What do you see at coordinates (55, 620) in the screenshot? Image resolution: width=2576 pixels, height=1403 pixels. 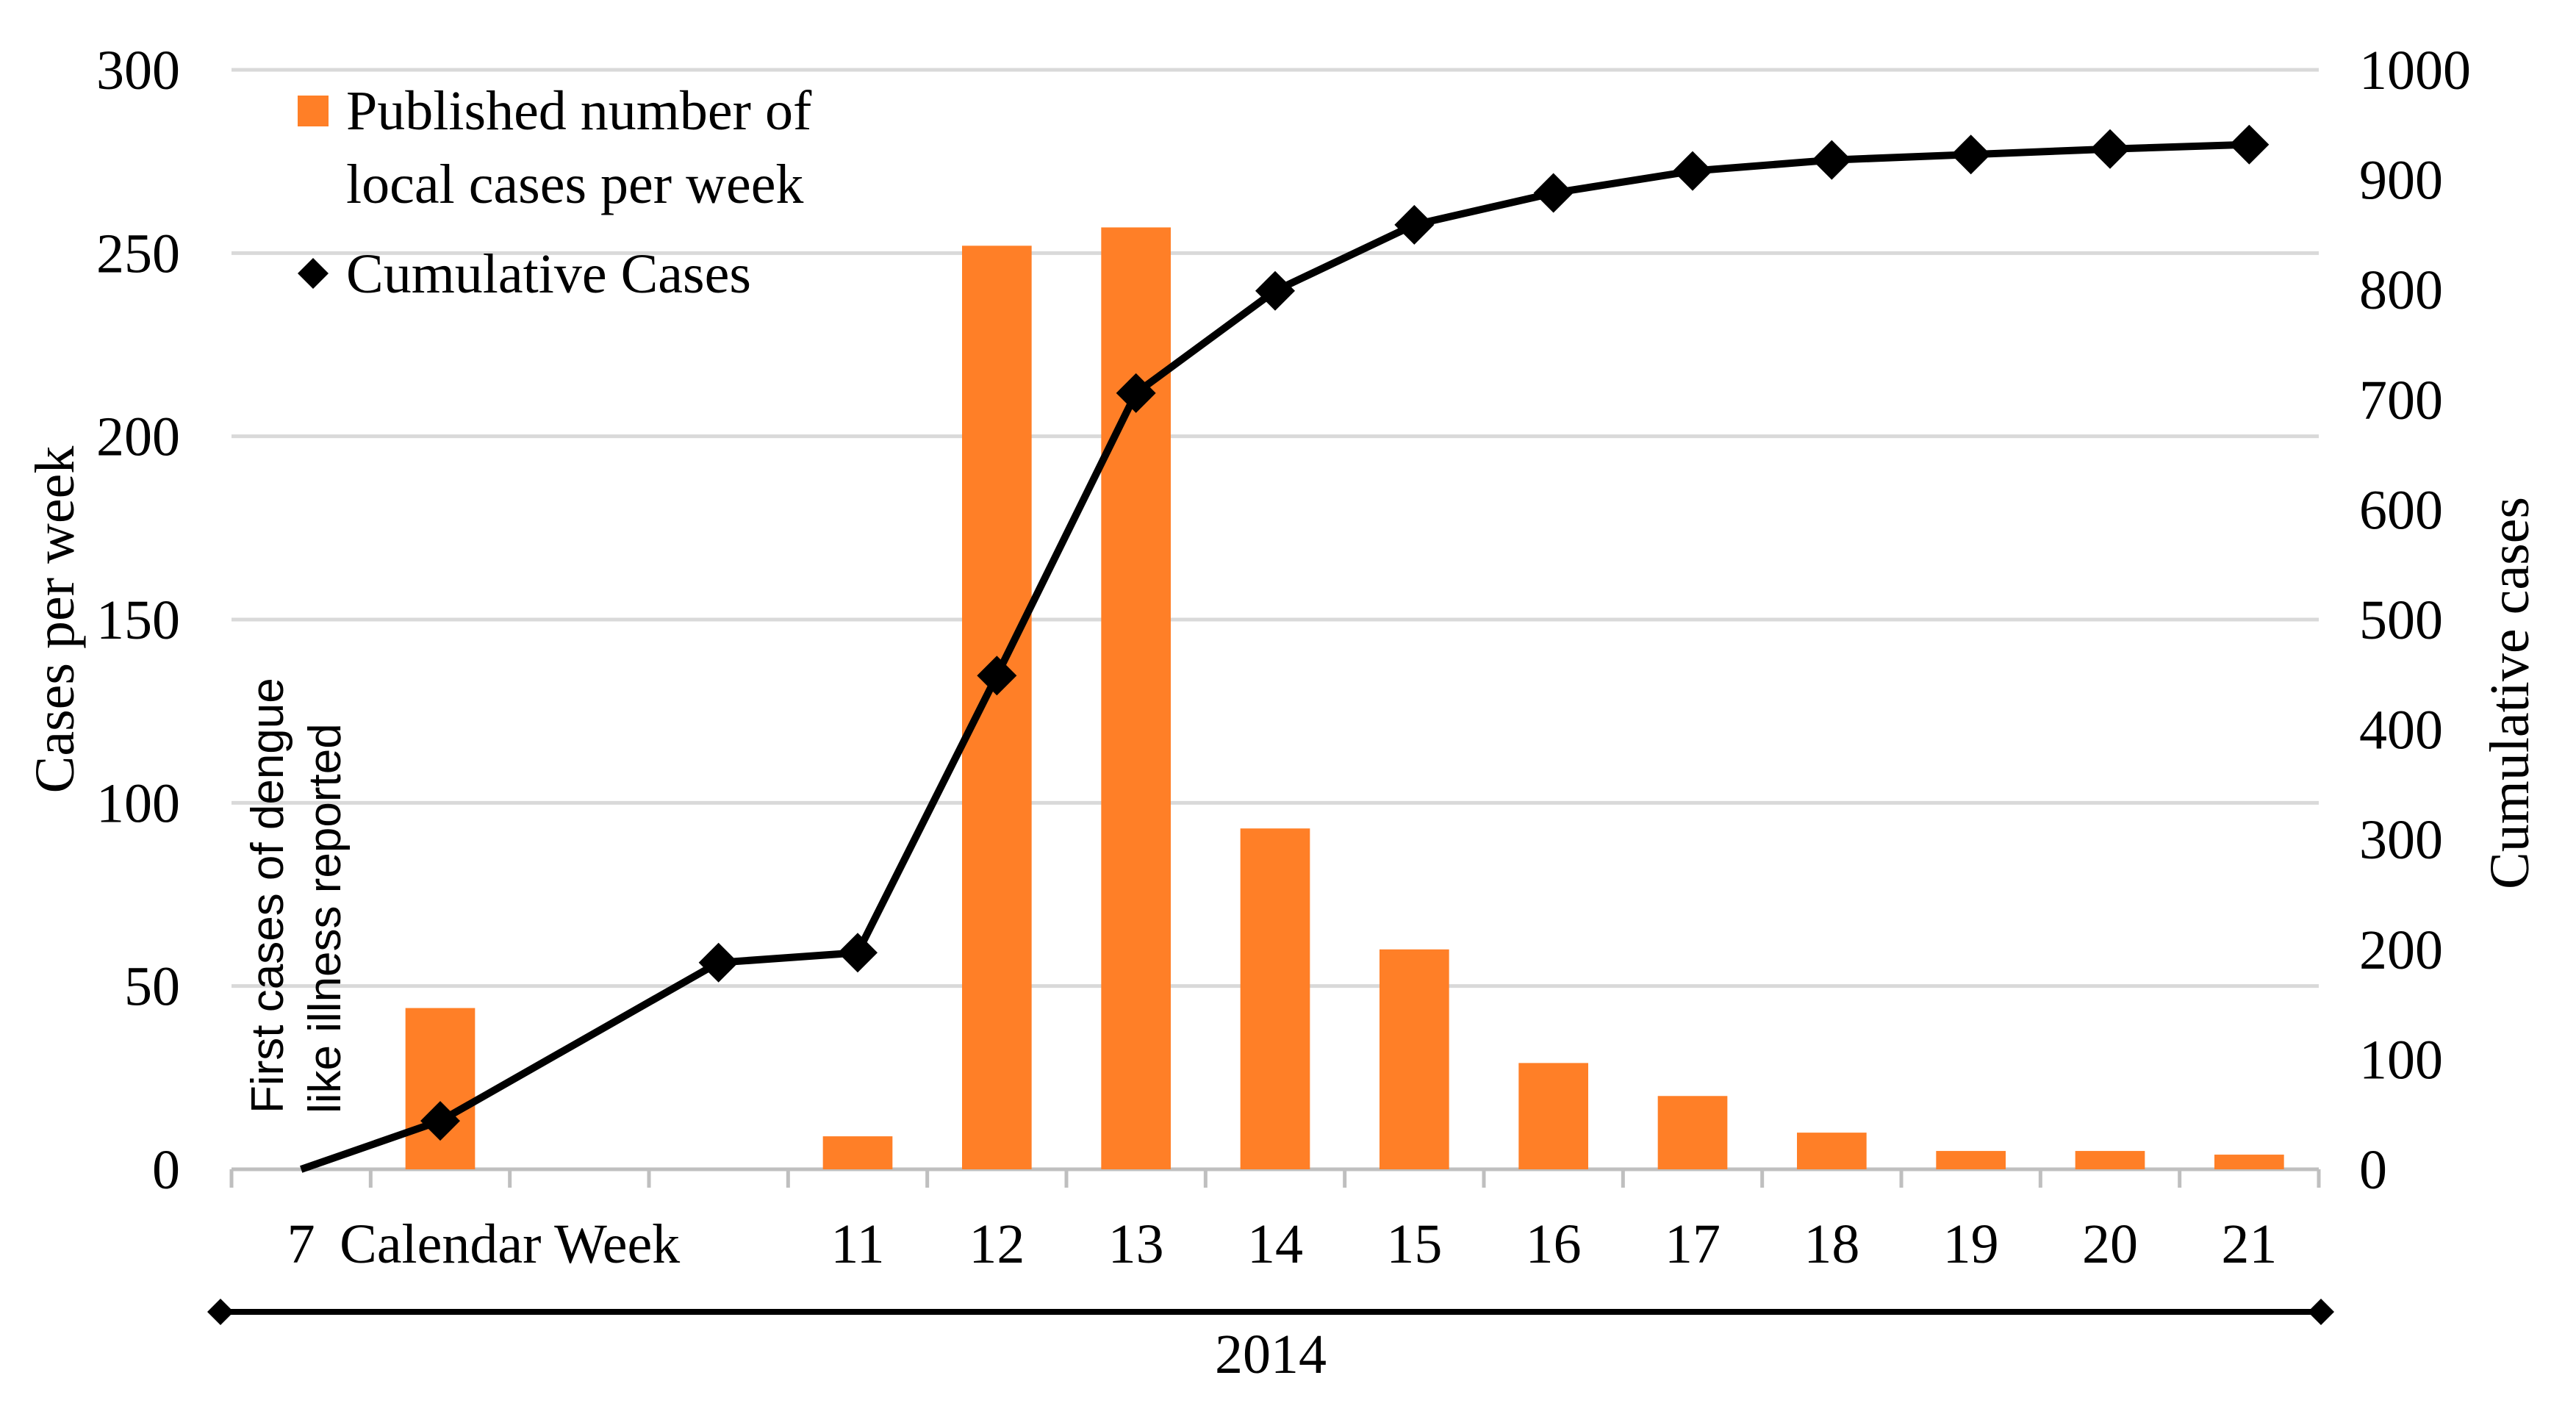 I see `y-axis-title: Cases per week` at bounding box center [55, 620].